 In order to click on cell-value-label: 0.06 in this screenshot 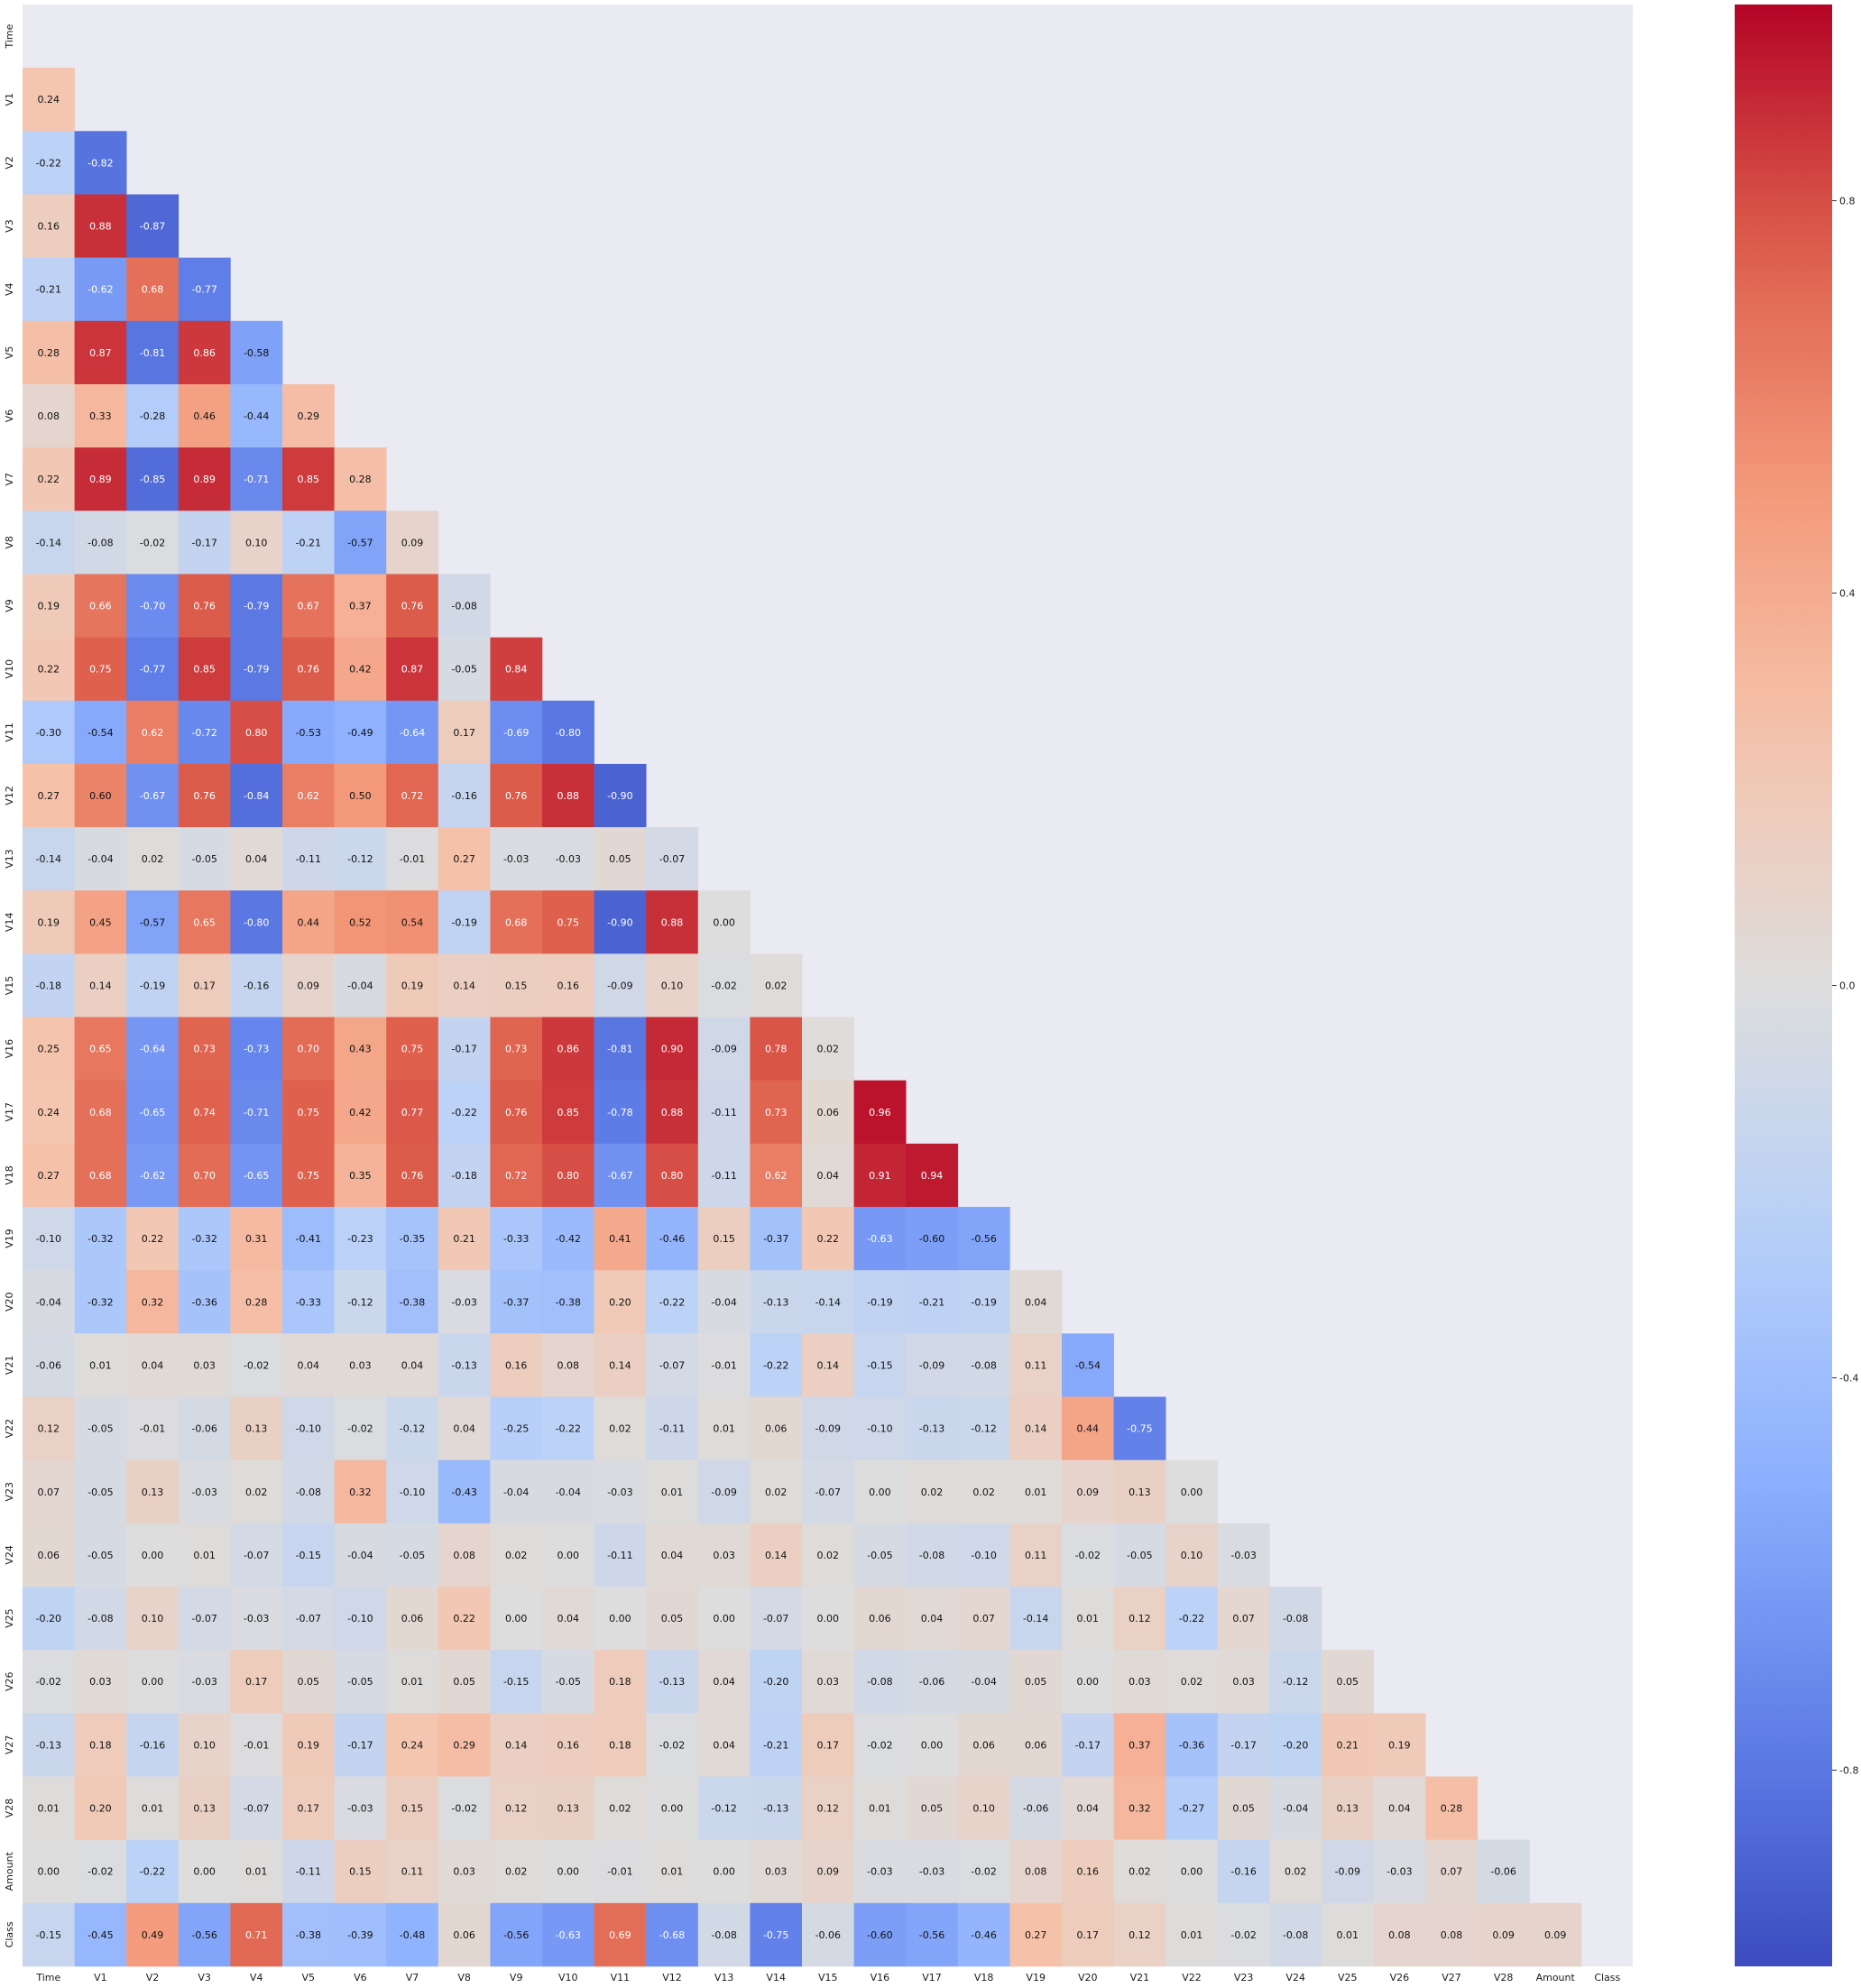, I will do `click(828, 1112)`.